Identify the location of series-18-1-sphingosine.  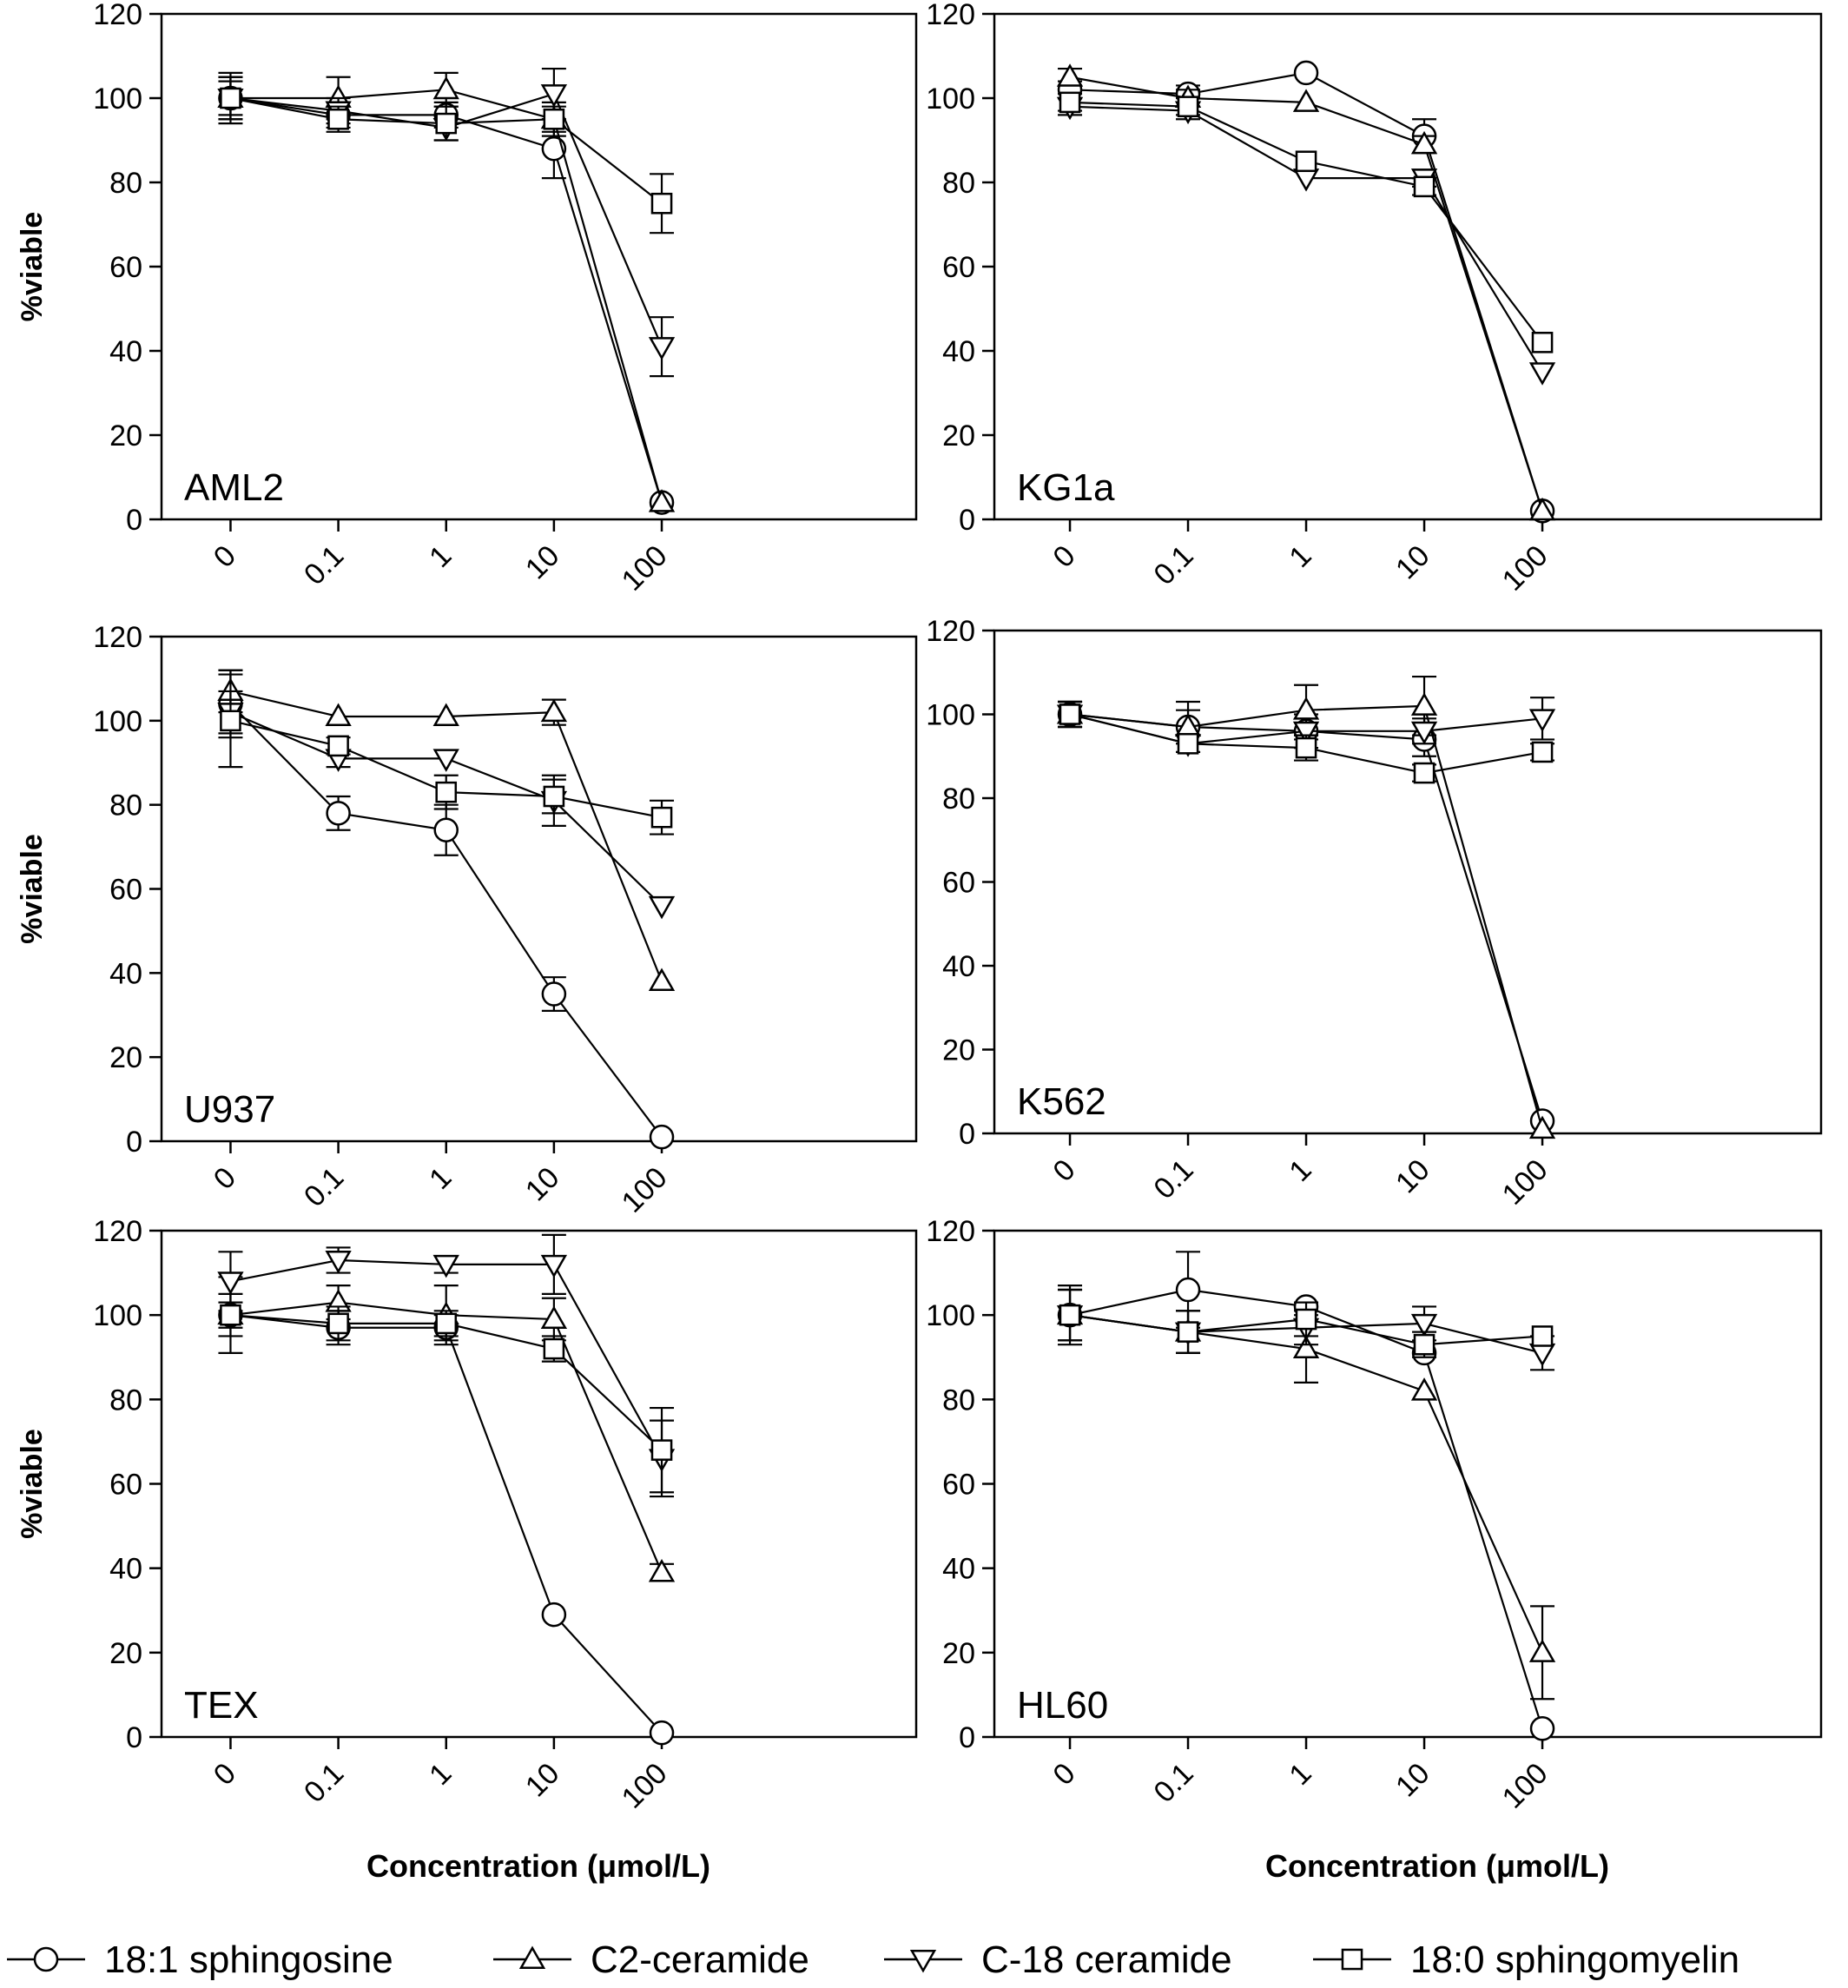
(1306, 916).